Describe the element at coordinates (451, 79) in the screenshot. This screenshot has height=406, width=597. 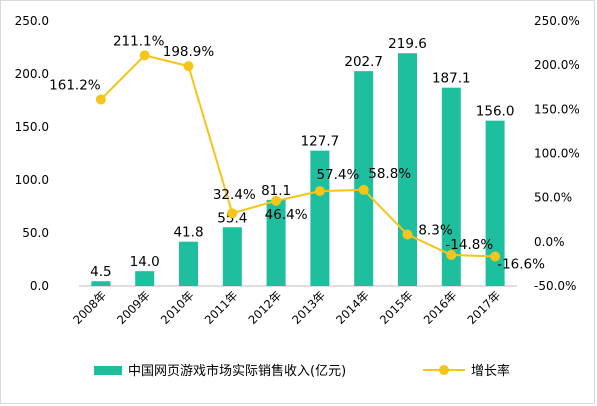
I see `bar-value-label: 187.1` at that location.